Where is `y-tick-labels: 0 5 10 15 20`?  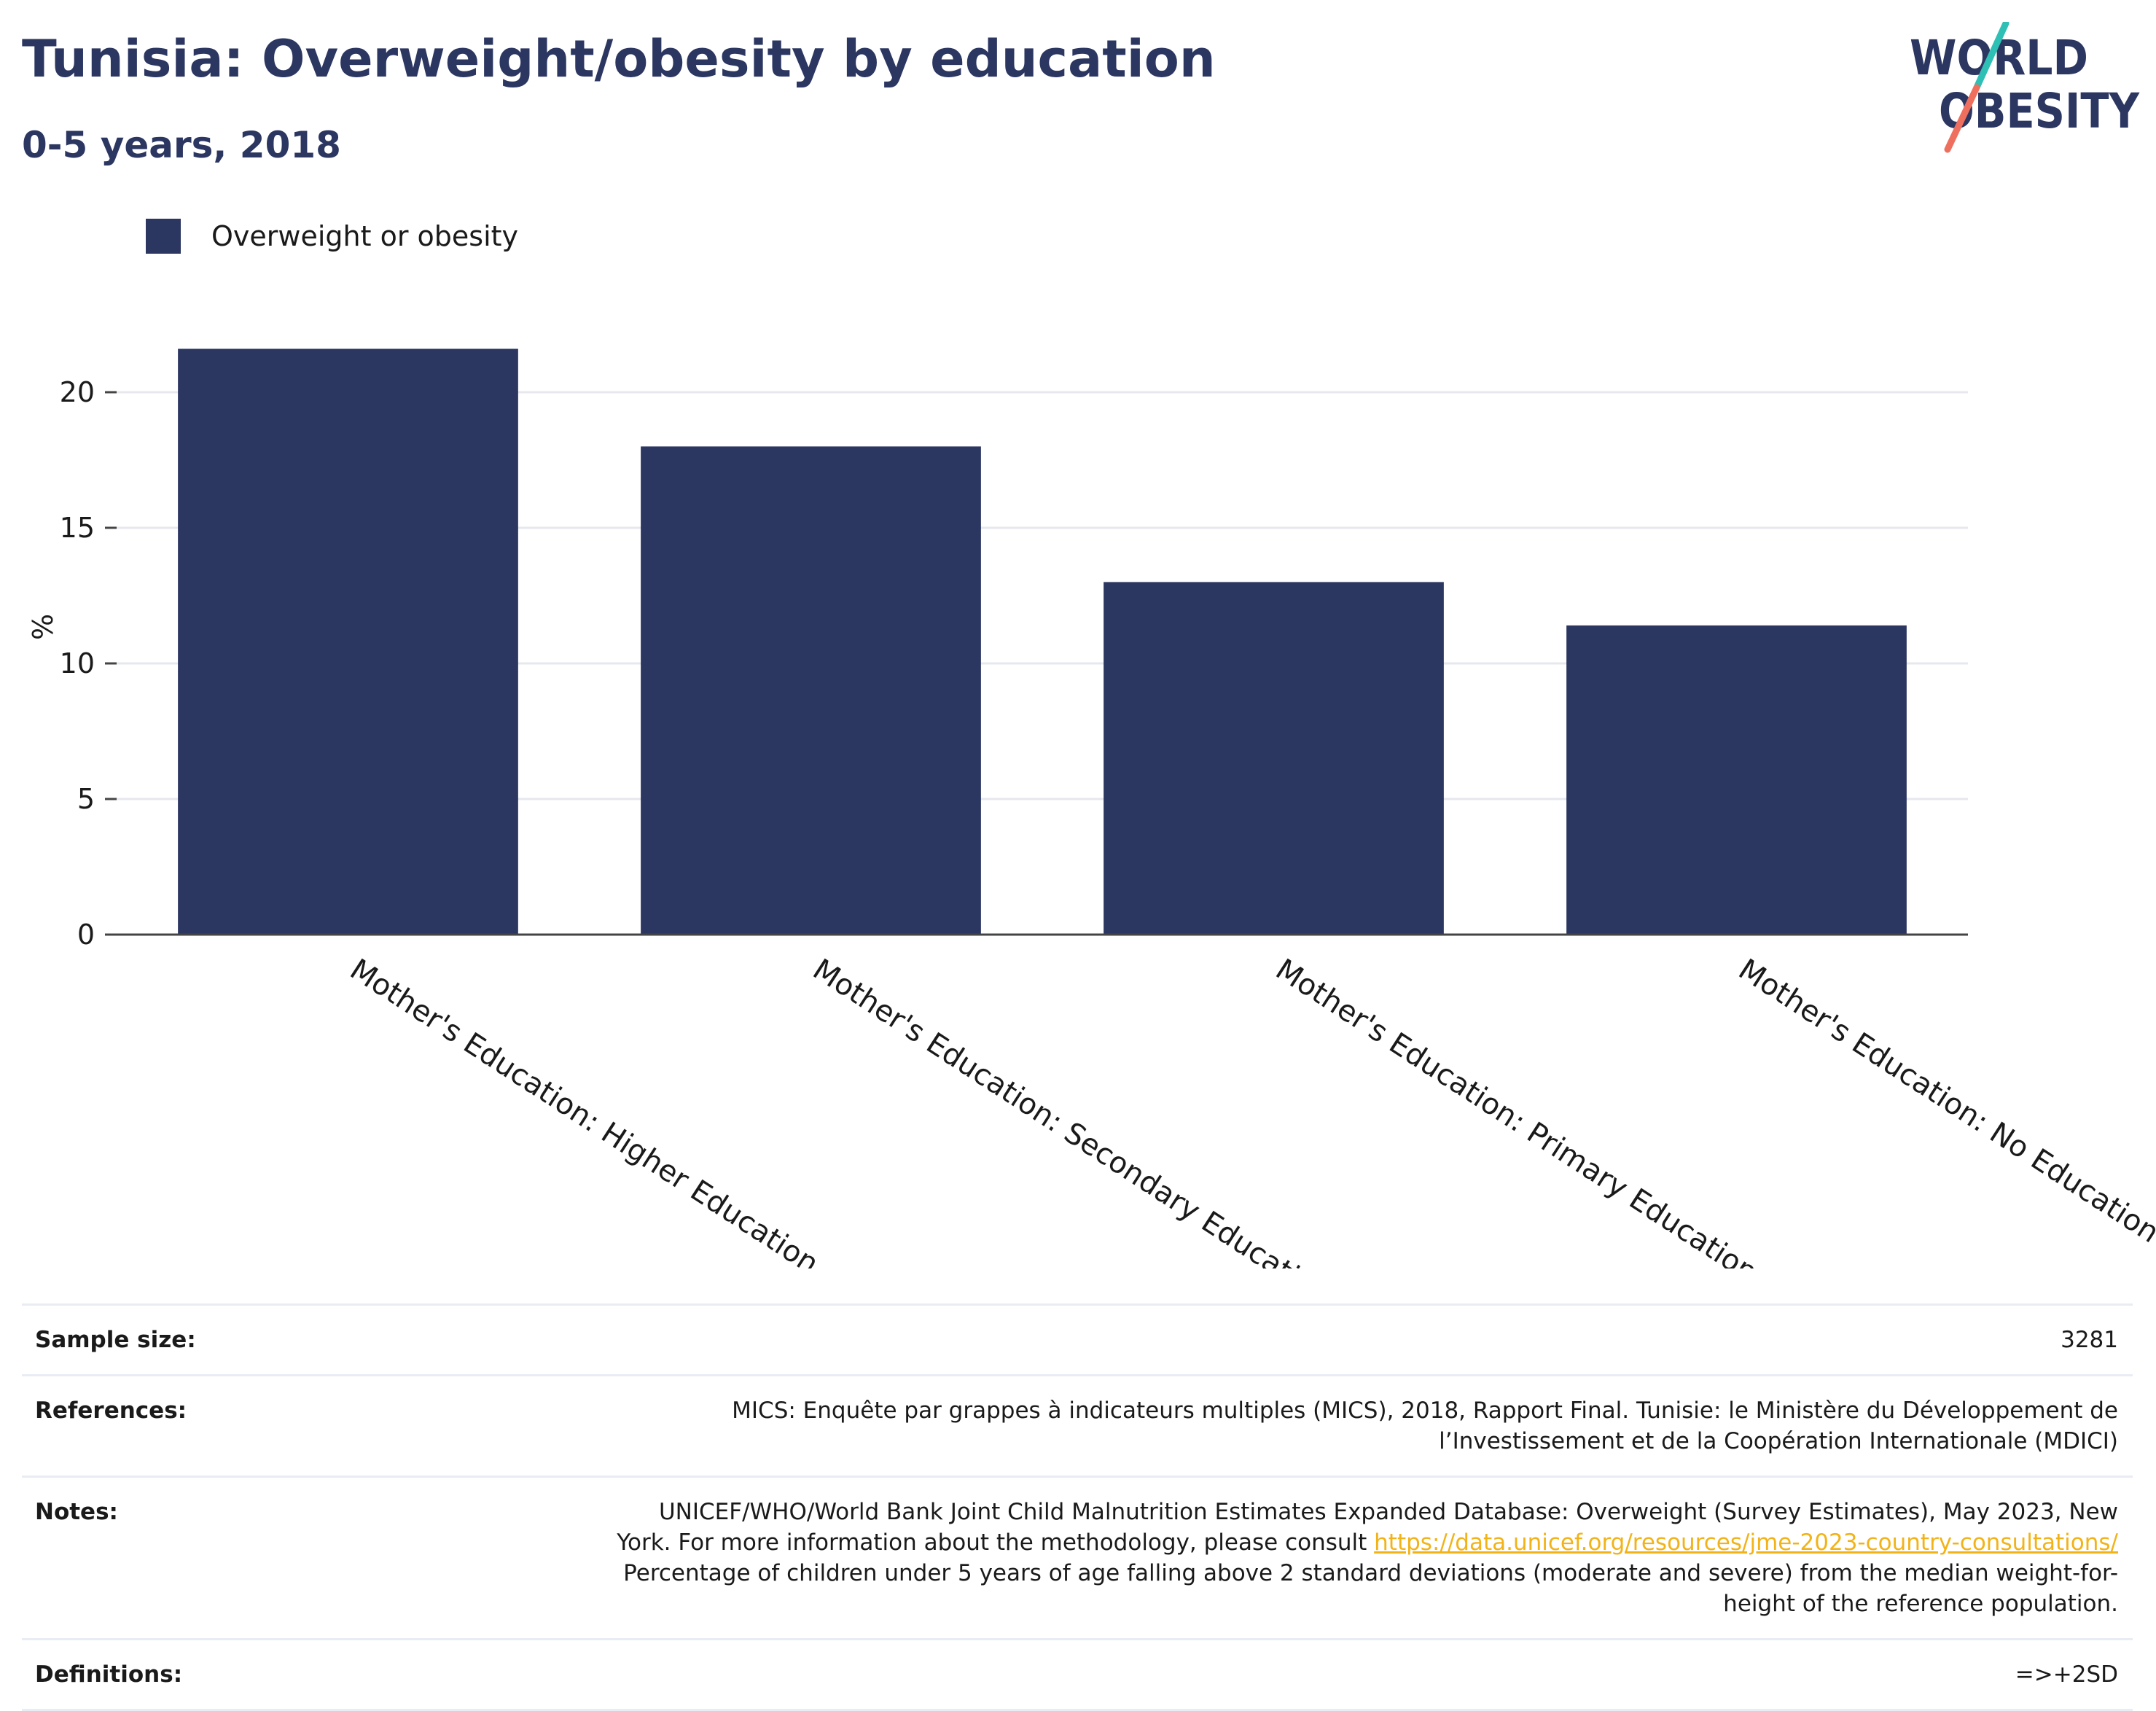
y-tick-labels: 0 5 10 15 20 is located at coordinates (78, 663).